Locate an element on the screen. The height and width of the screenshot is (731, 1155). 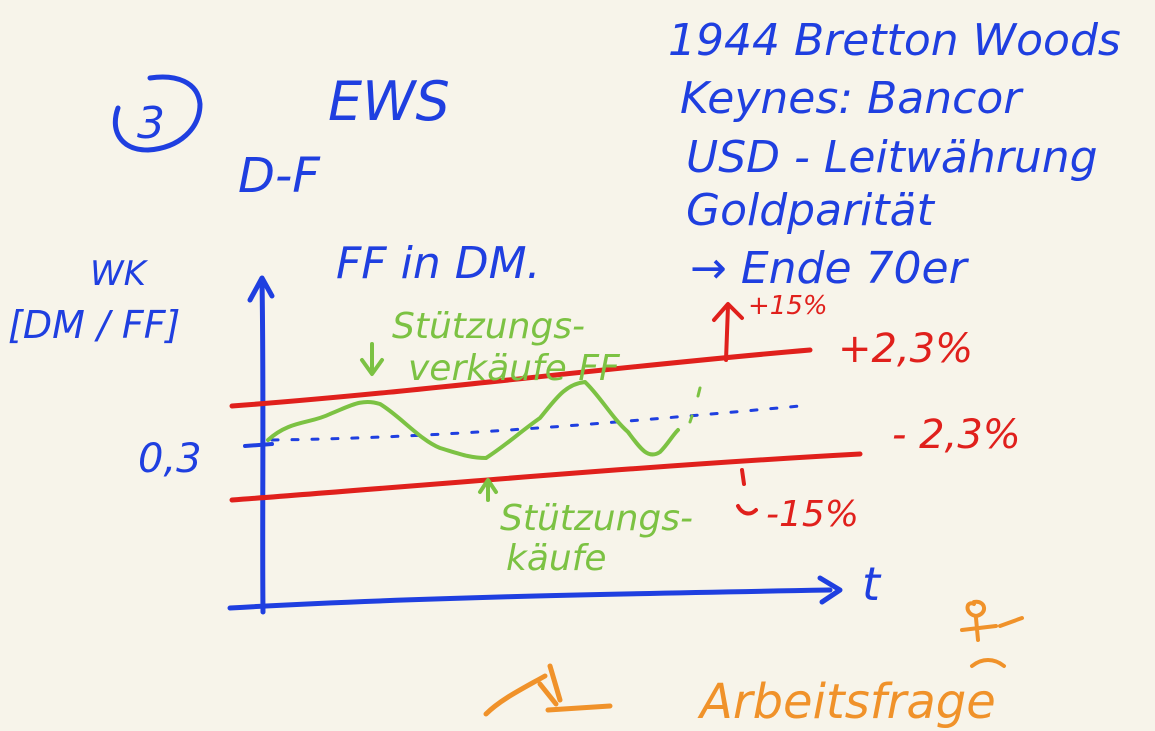
bottom-word: Arbeitsfrage is located at coordinates (846, 702).